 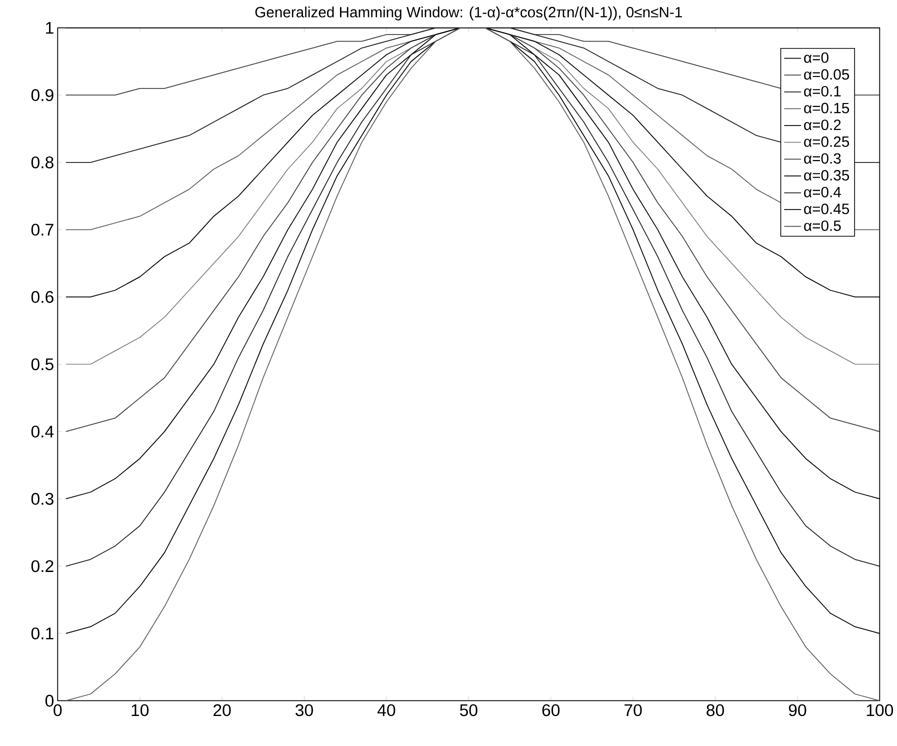 What do you see at coordinates (386, 710) in the screenshot?
I see `x-tick-label: 40` at bounding box center [386, 710].